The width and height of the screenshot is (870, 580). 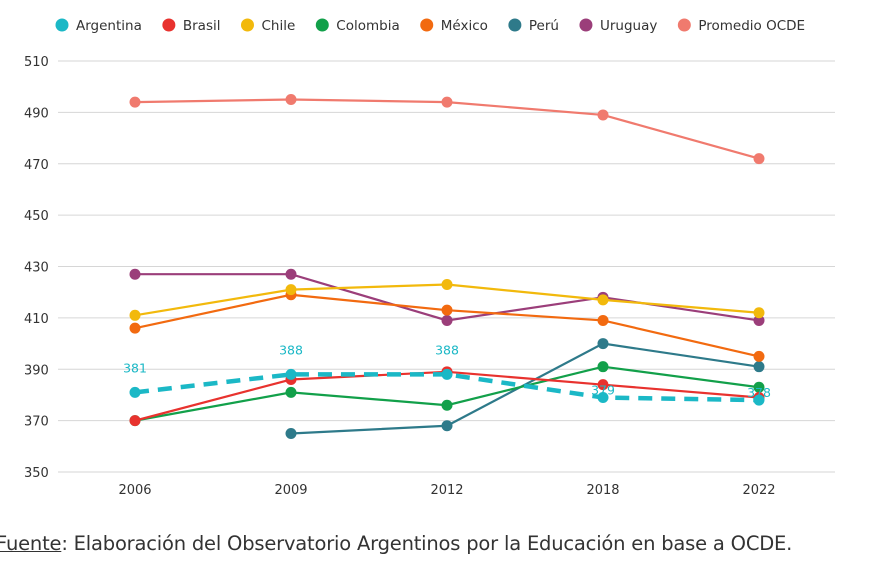 I want to click on x-tick-label: 2009, so click(x=290, y=490).